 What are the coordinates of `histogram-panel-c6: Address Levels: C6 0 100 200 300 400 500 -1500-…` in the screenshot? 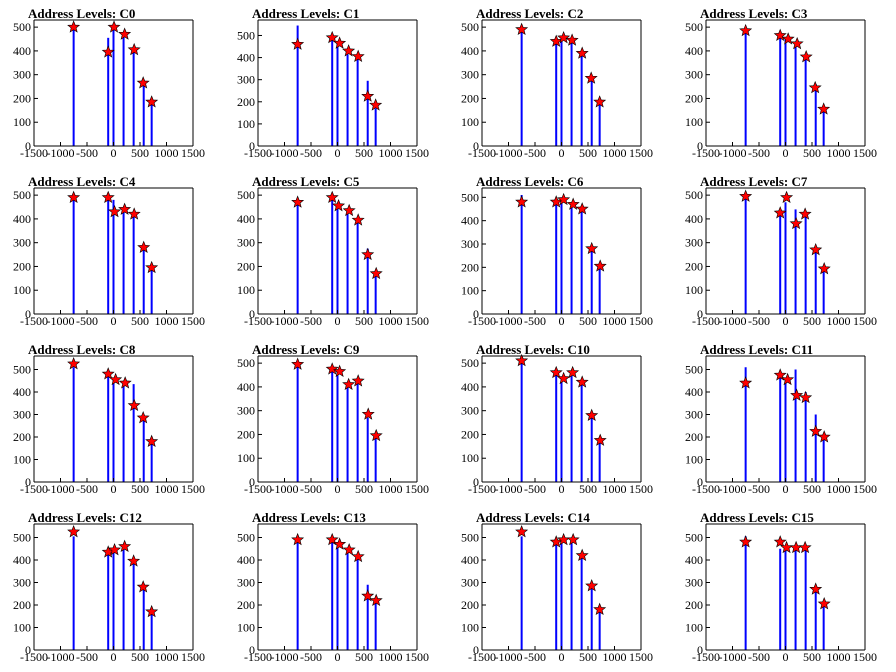 It's located at (560, 252).